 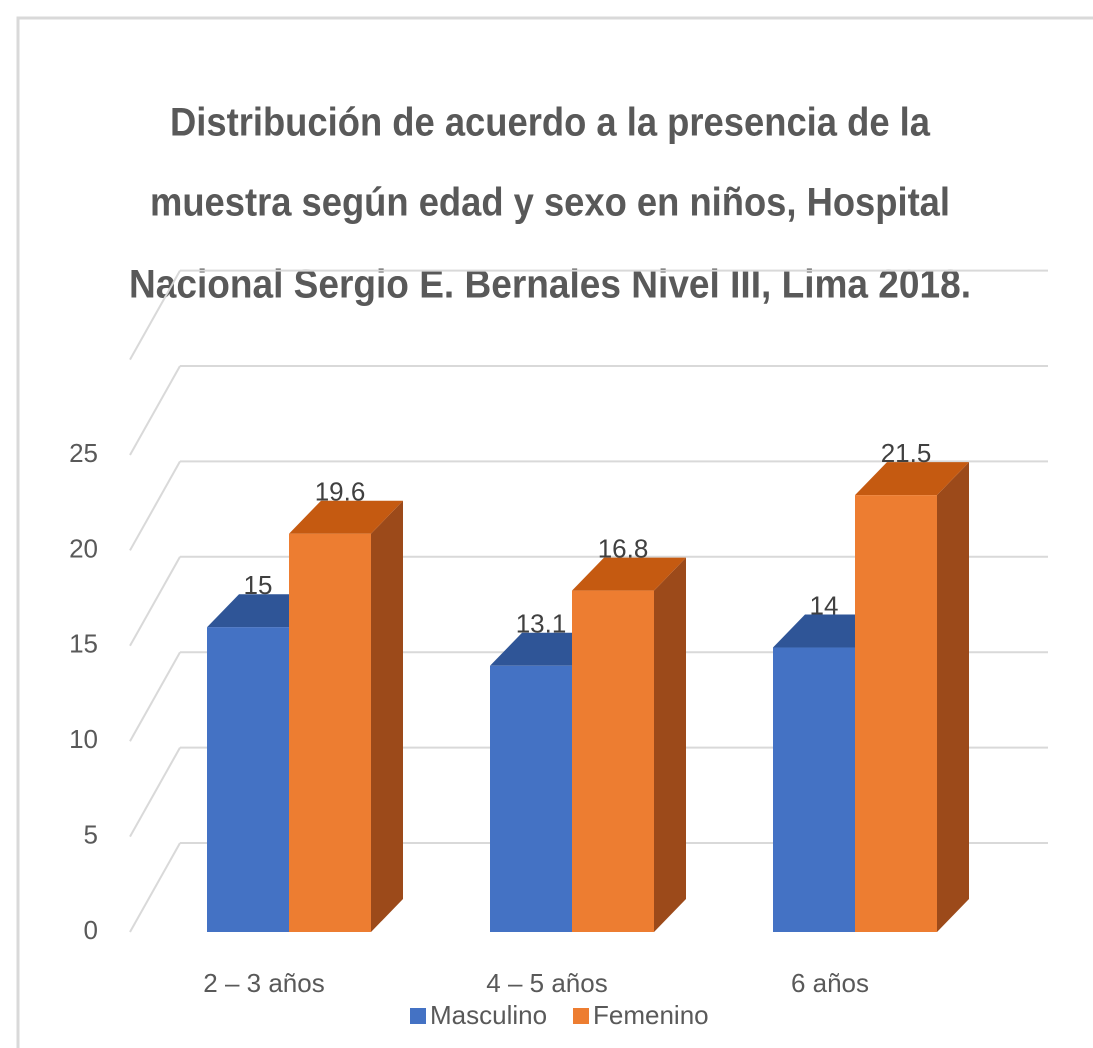 What do you see at coordinates (91, 930) in the screenshot?
I see `y-tick-label: 0` at bounding box center [91, 930].